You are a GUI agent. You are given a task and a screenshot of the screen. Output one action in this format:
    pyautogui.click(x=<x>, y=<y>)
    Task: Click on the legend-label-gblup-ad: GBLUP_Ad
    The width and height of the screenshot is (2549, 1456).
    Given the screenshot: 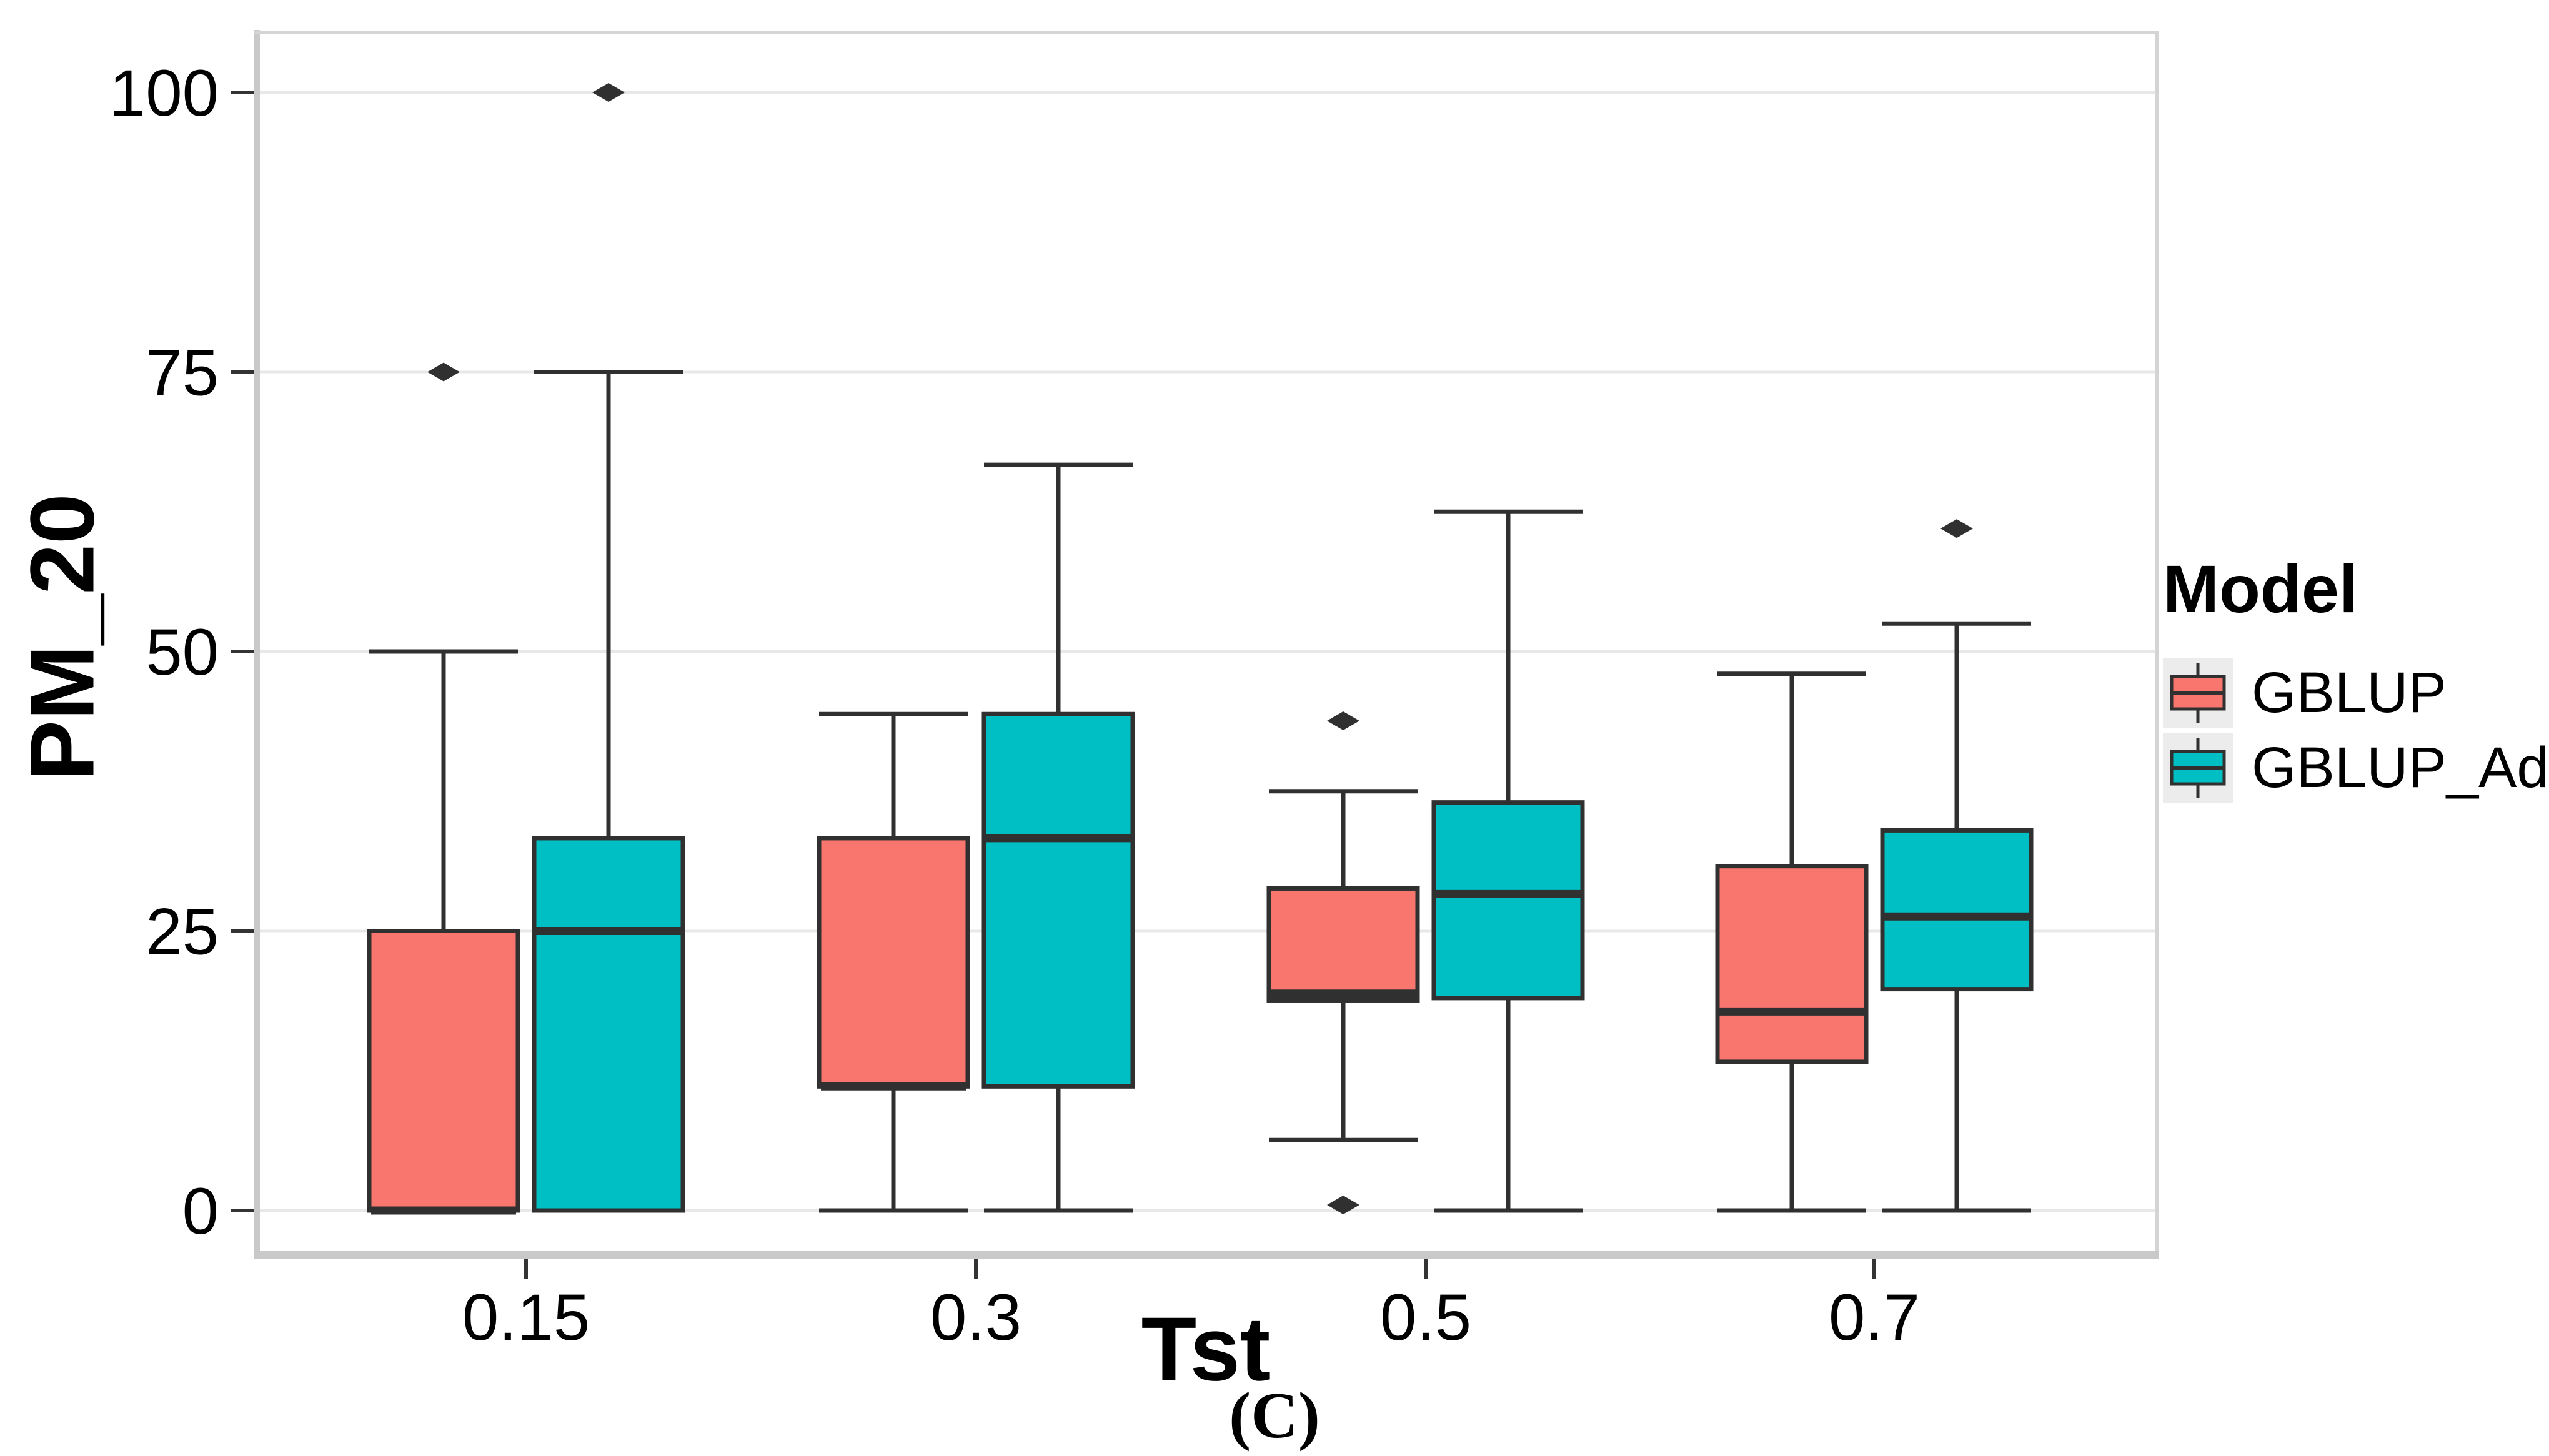 What is the action you would take?
    pyautogui.click(x=2400, y=768)
    